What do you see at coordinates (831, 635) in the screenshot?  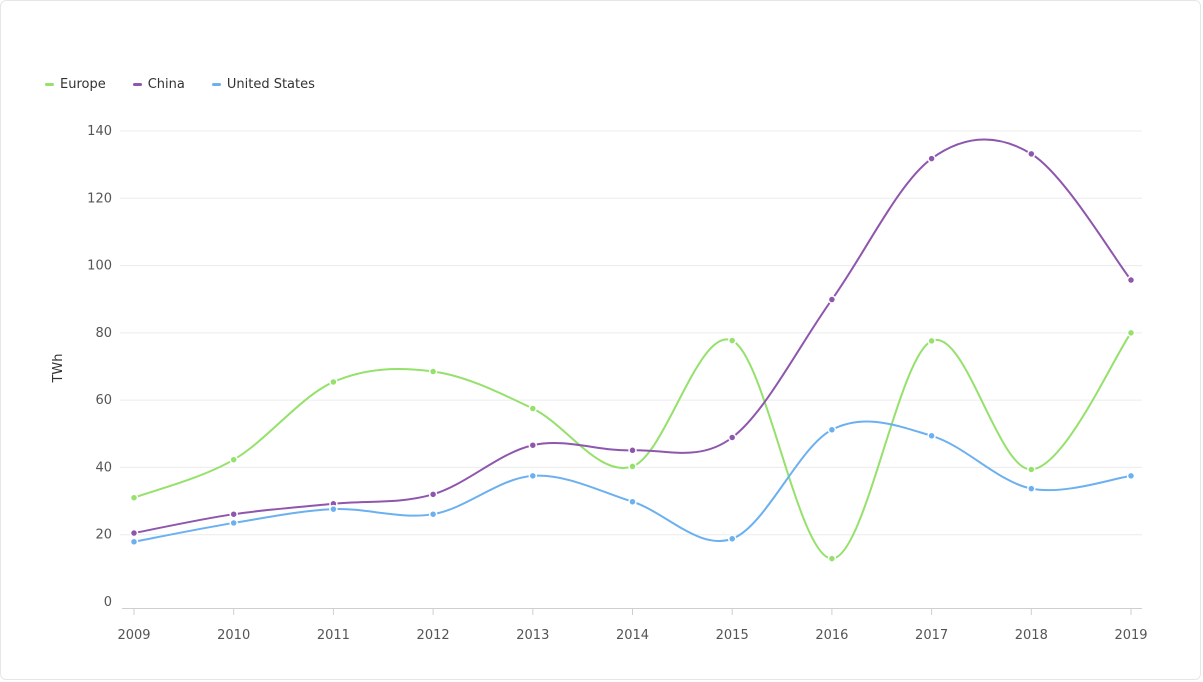 I see `x-tick-label: 2016` at bounding box center [831, 635].